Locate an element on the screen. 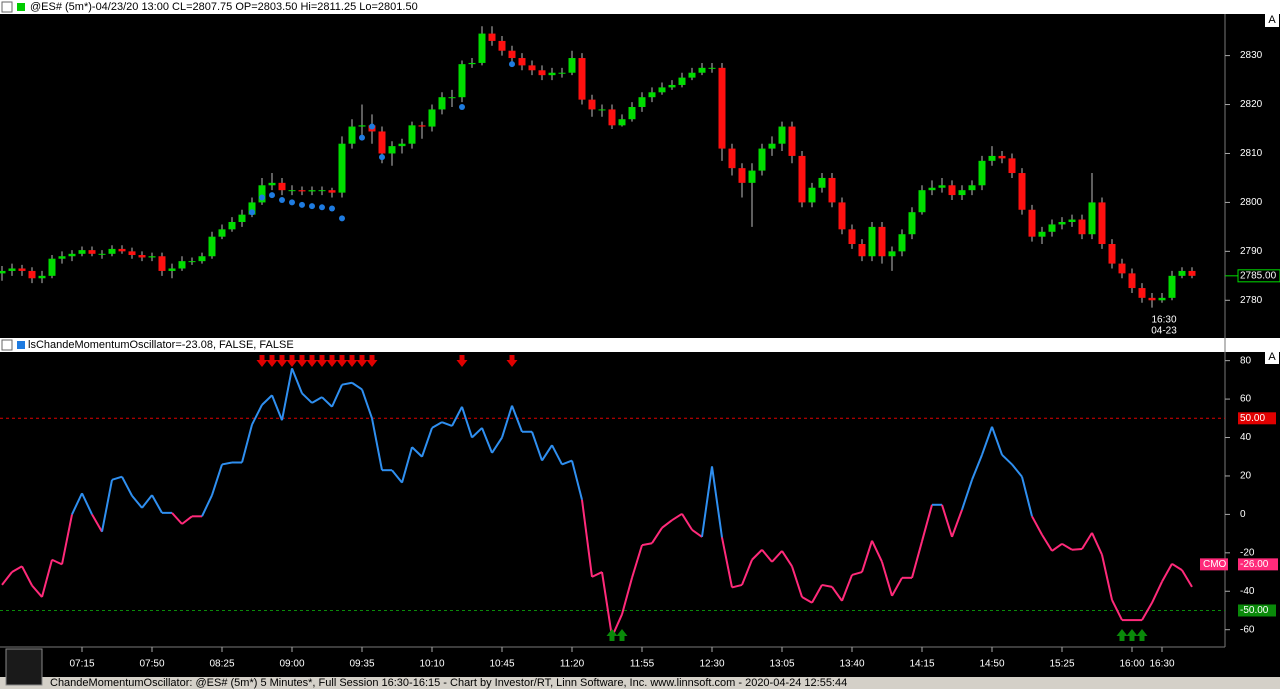 This screenshot has width=1280, height=689. x-tick-label: 09:00 is located at coordinates (291, 664).